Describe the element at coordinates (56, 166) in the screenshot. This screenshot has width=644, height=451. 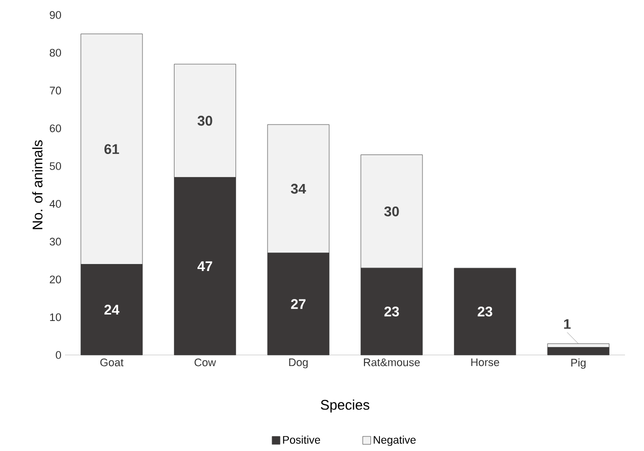
I see `y-tick-label: 50` at that location.